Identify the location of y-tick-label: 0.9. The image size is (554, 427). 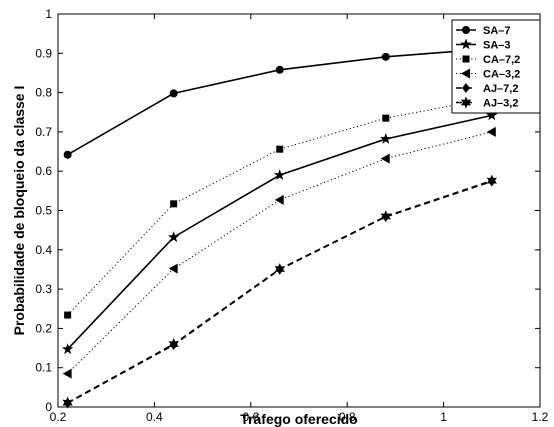
(43, 53).